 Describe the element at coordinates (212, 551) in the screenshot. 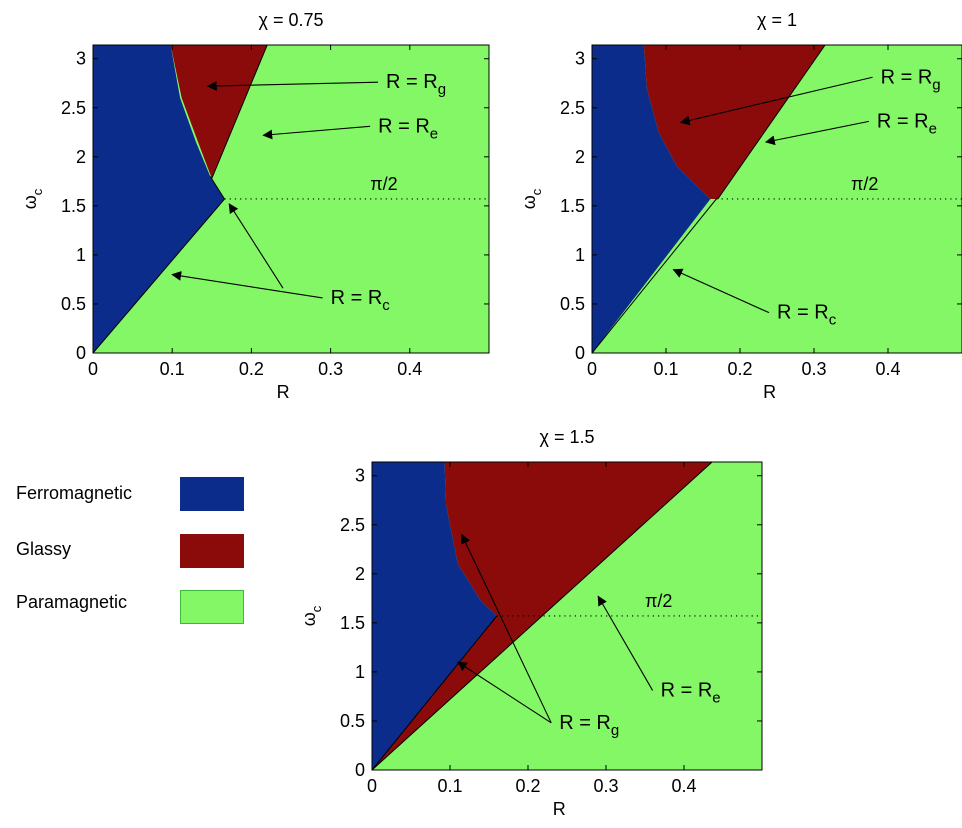

I see `legend-swatch-glassy` at that location.